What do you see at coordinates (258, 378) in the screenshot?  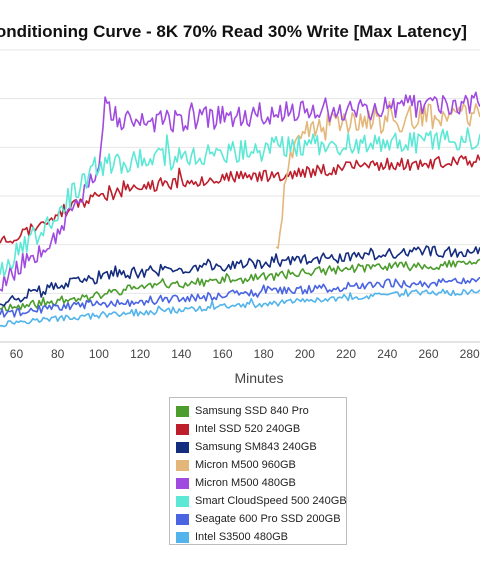 I see `x-axis-title: Minutes` at bounding box center [258, 378].